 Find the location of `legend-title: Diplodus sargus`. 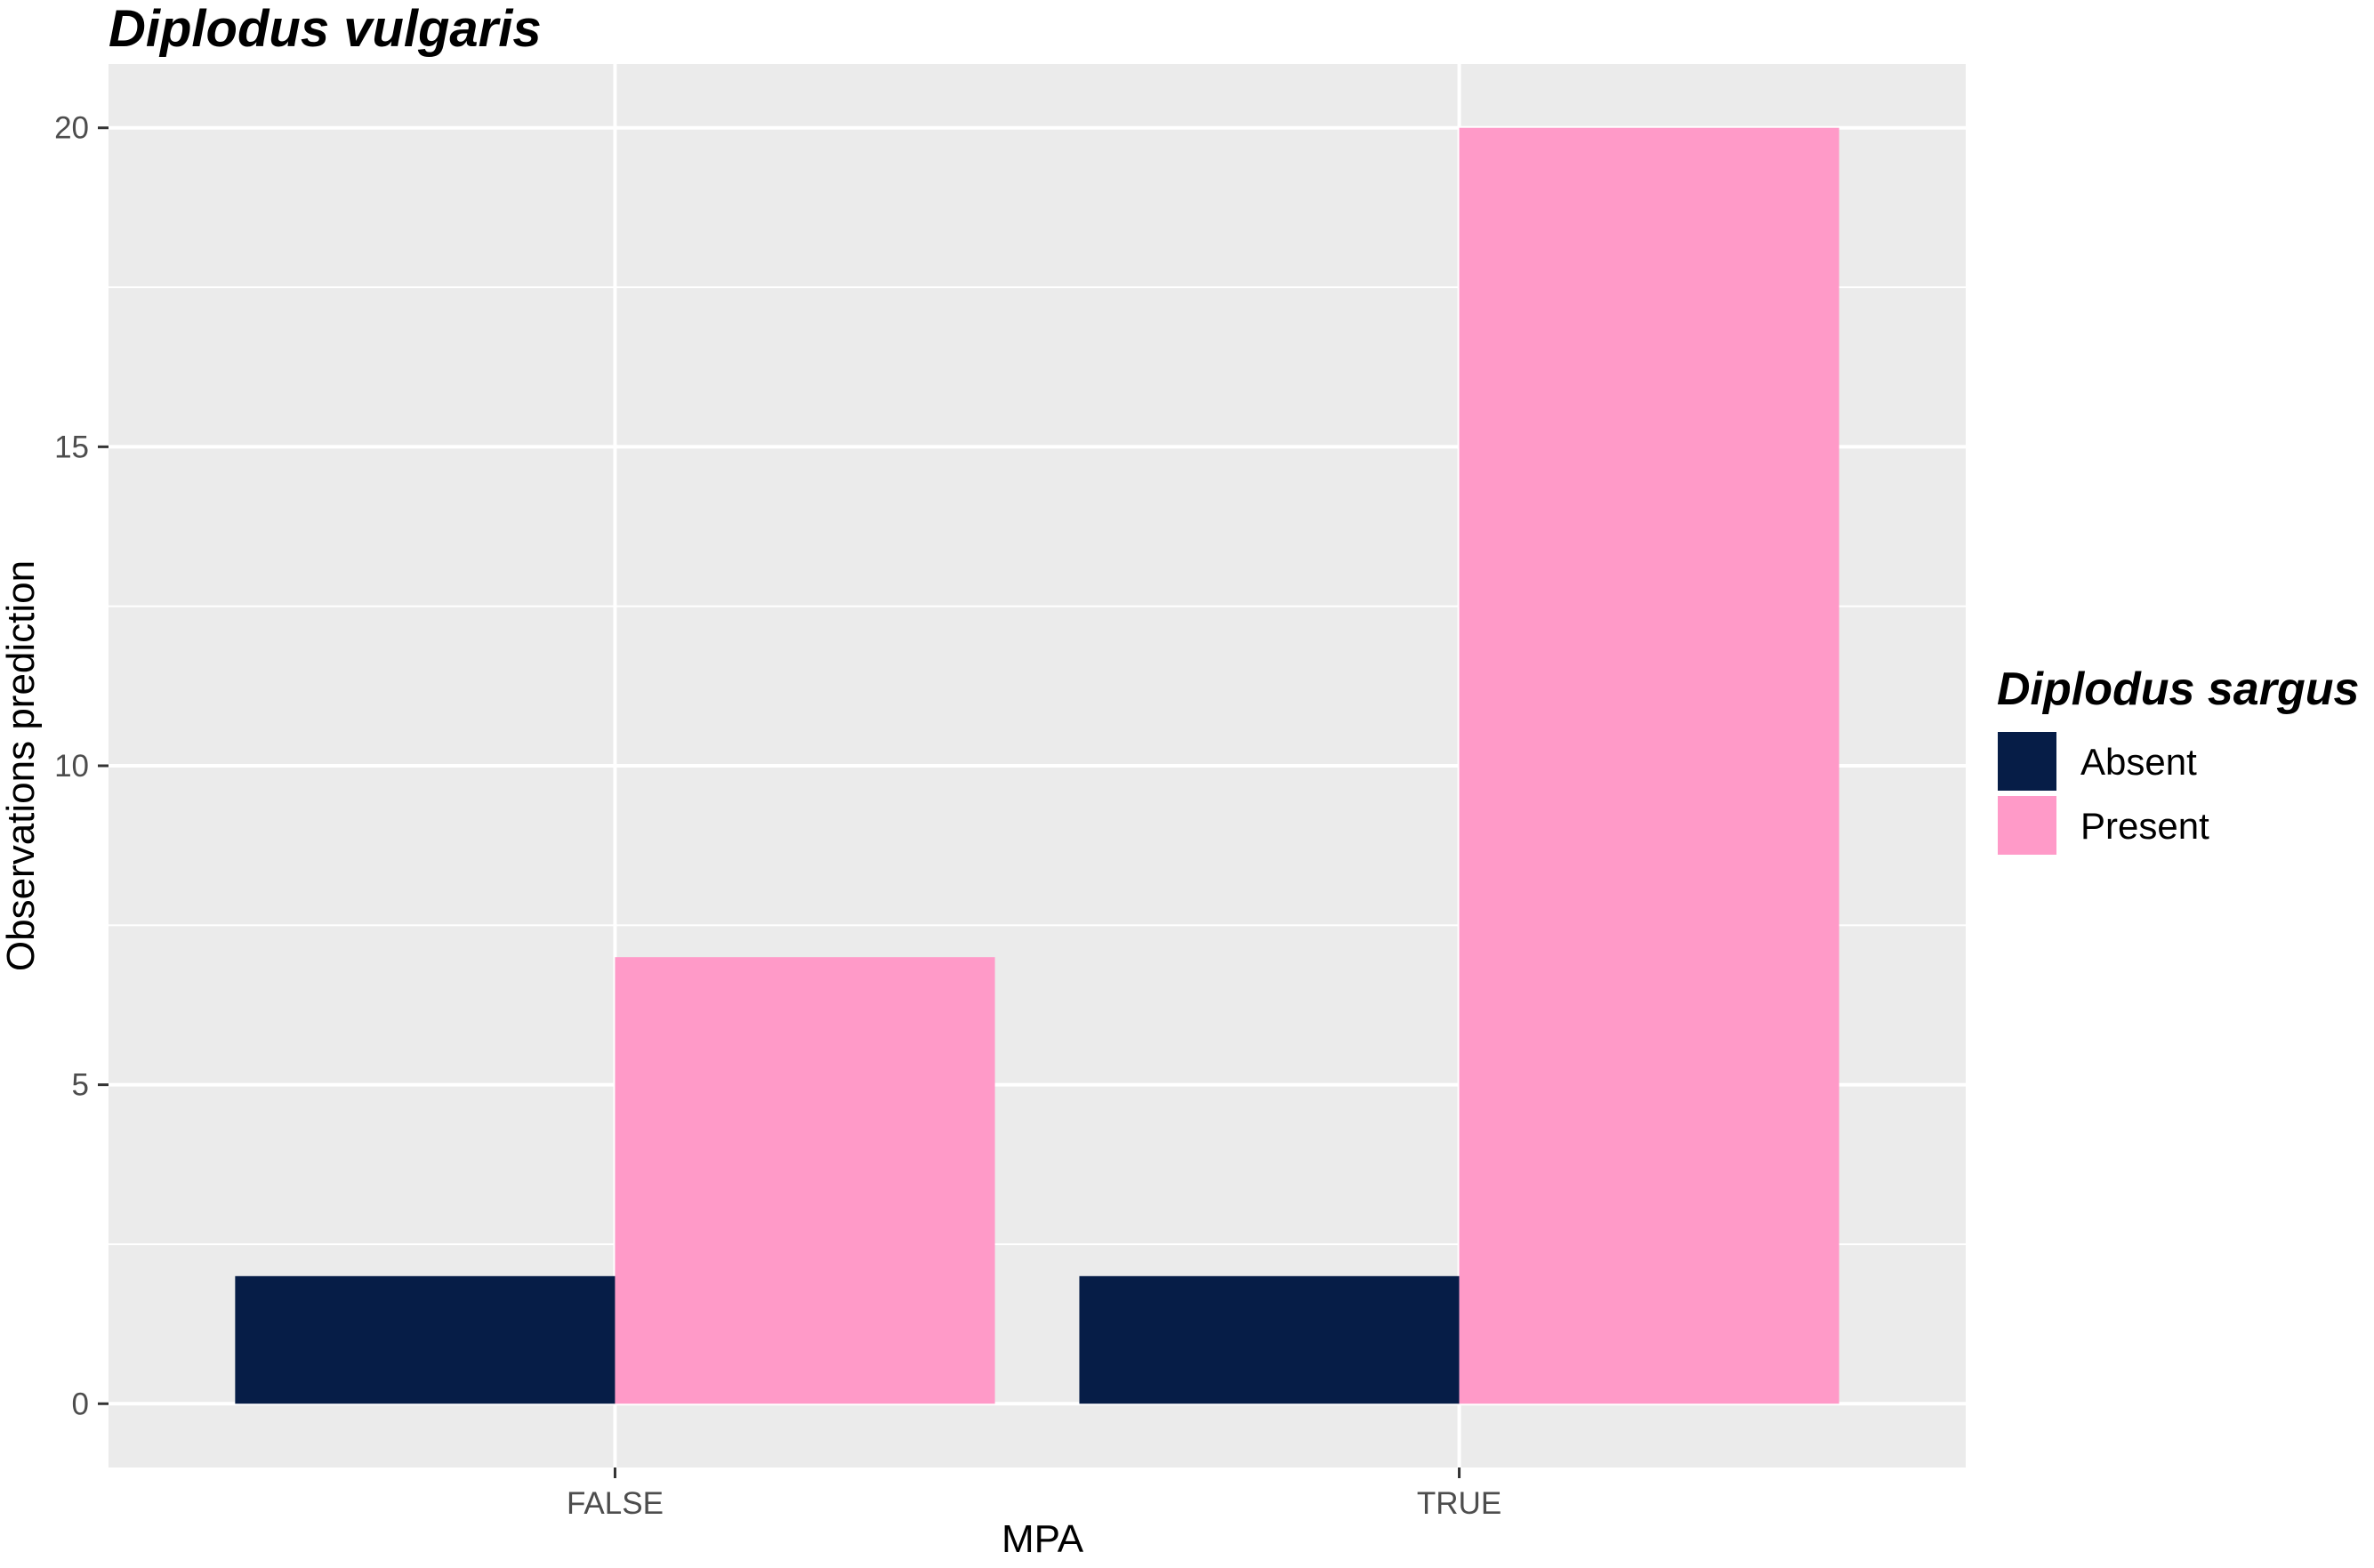

legend-title: Diplodus sargus is located at coordinates (2178, 689).